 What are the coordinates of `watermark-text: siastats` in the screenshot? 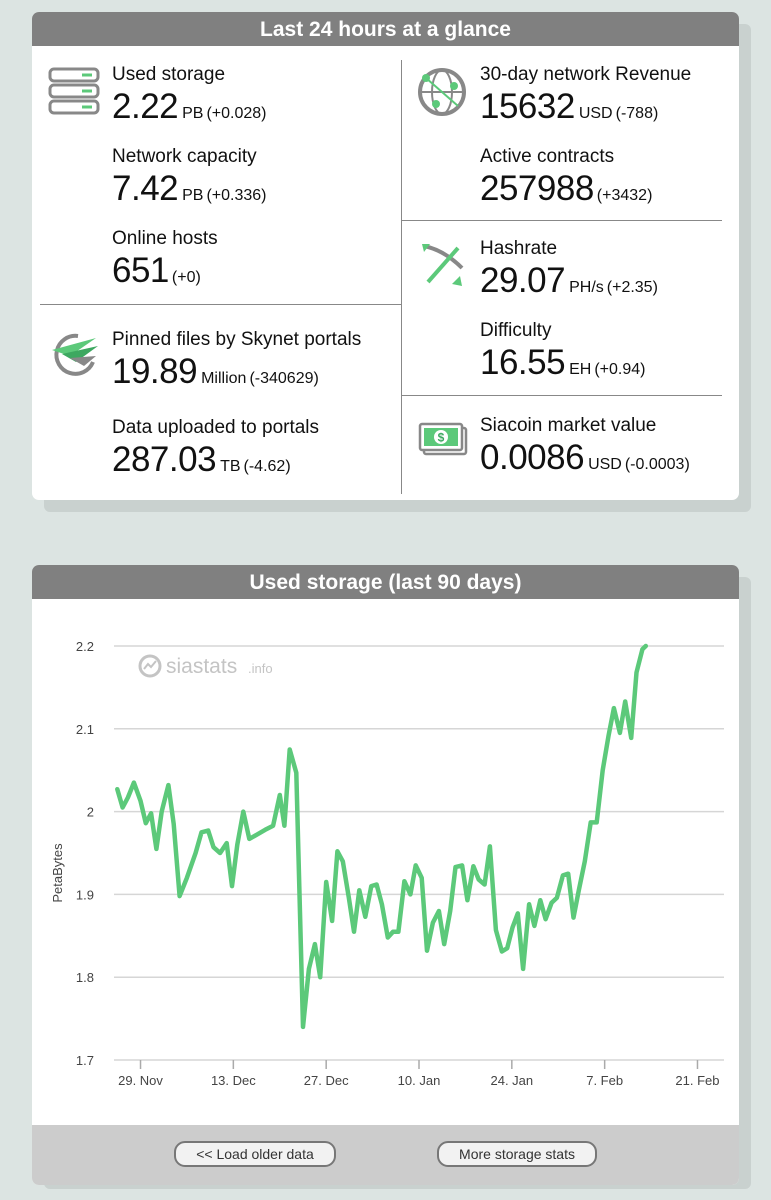 It's located at (201, 666).